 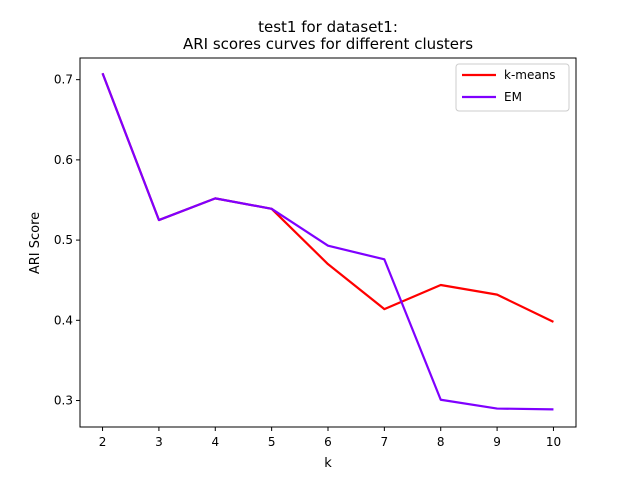 What do you see at coordinates (385, 442) in the screenshot?
I see `x-tick-label: 7` at bounding box center [385, 442].